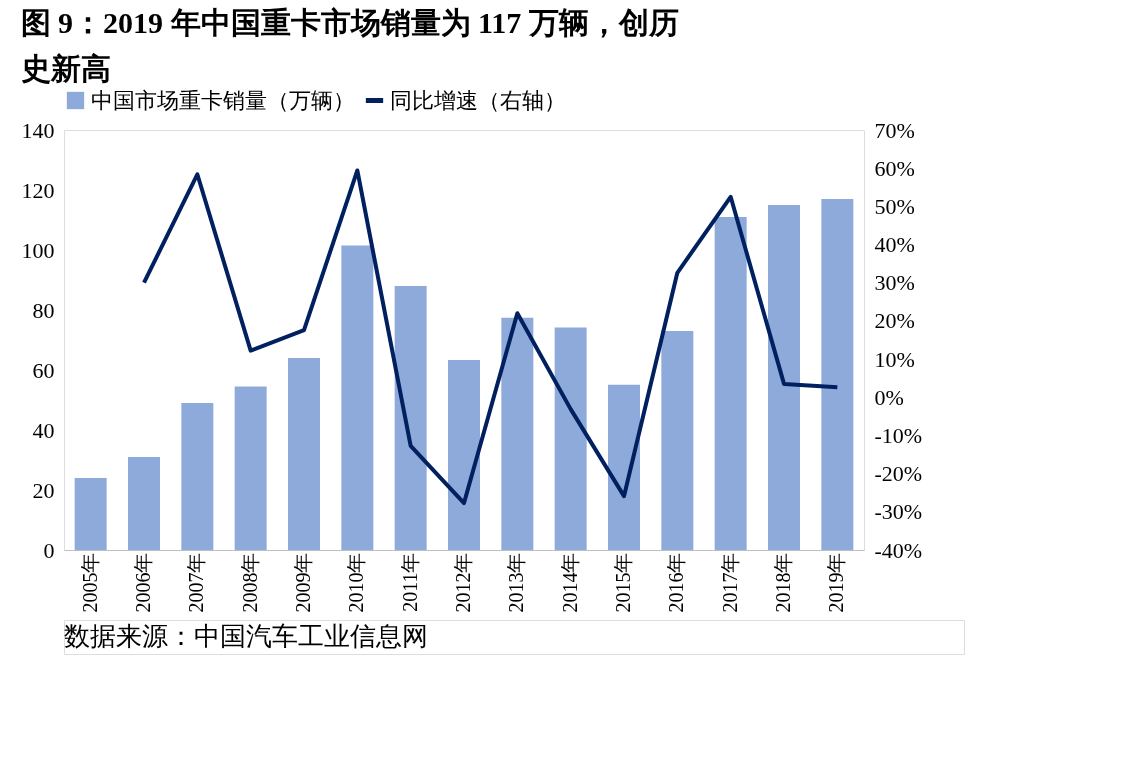  Describe the element at coordinates (478, 100) in the screenshot. I see `legend-label: 同比增速（右轴）` at that location.